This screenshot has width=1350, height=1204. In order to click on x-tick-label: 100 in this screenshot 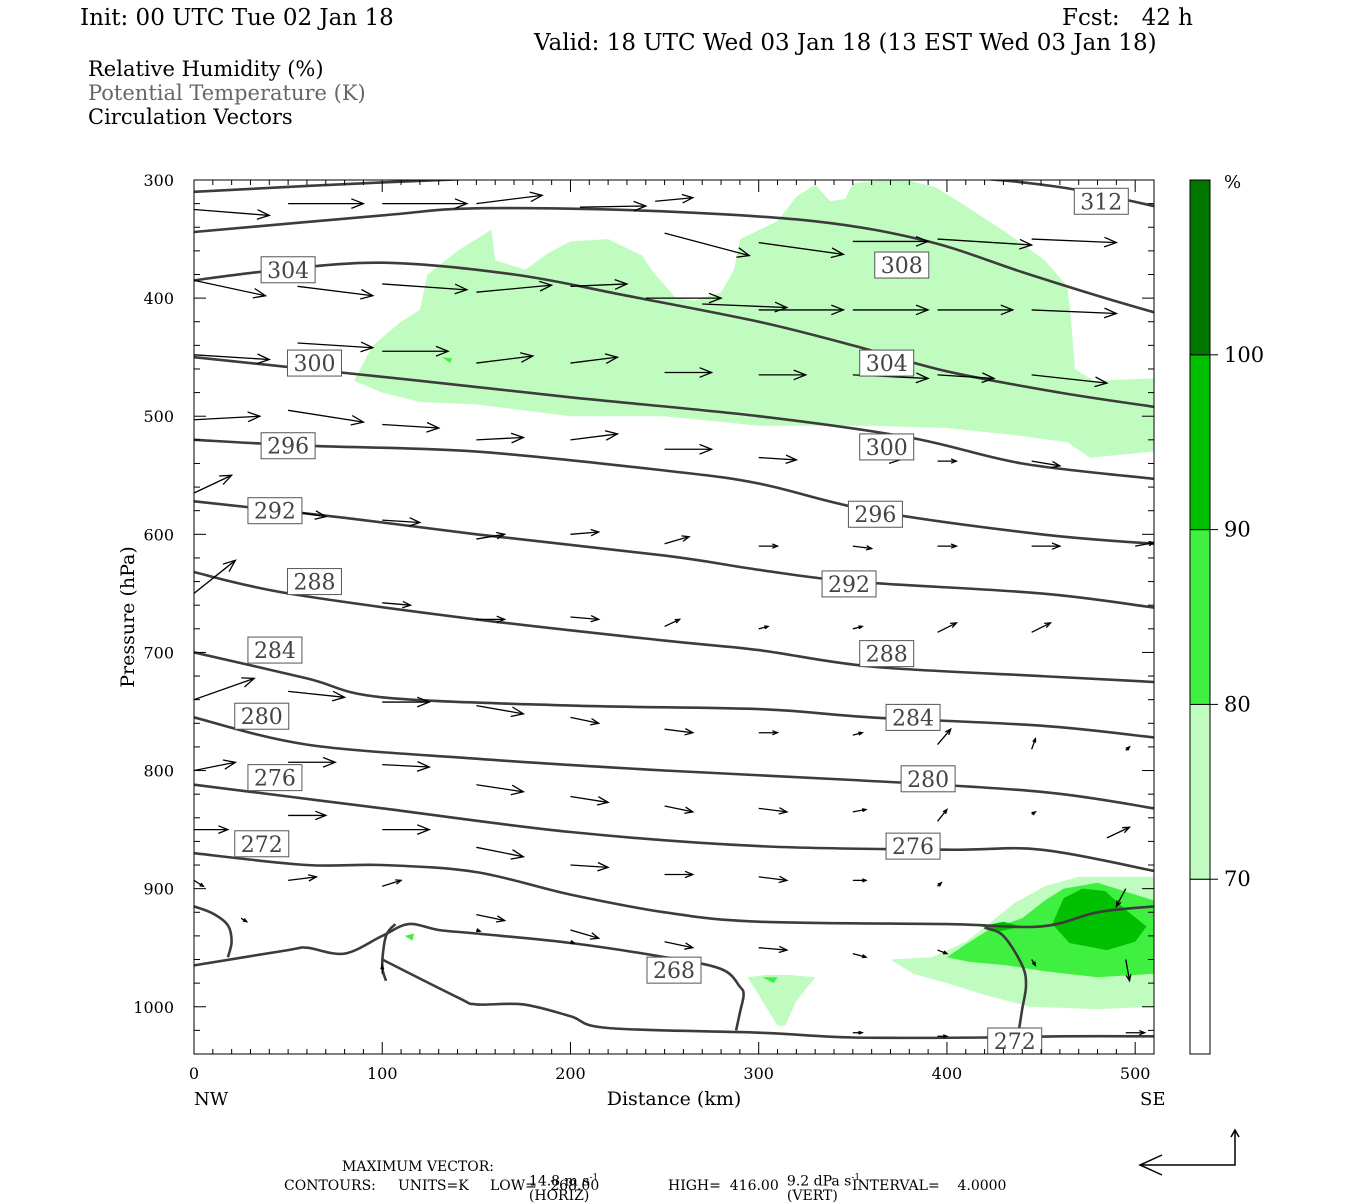, I will do `click(382, 1073)`.